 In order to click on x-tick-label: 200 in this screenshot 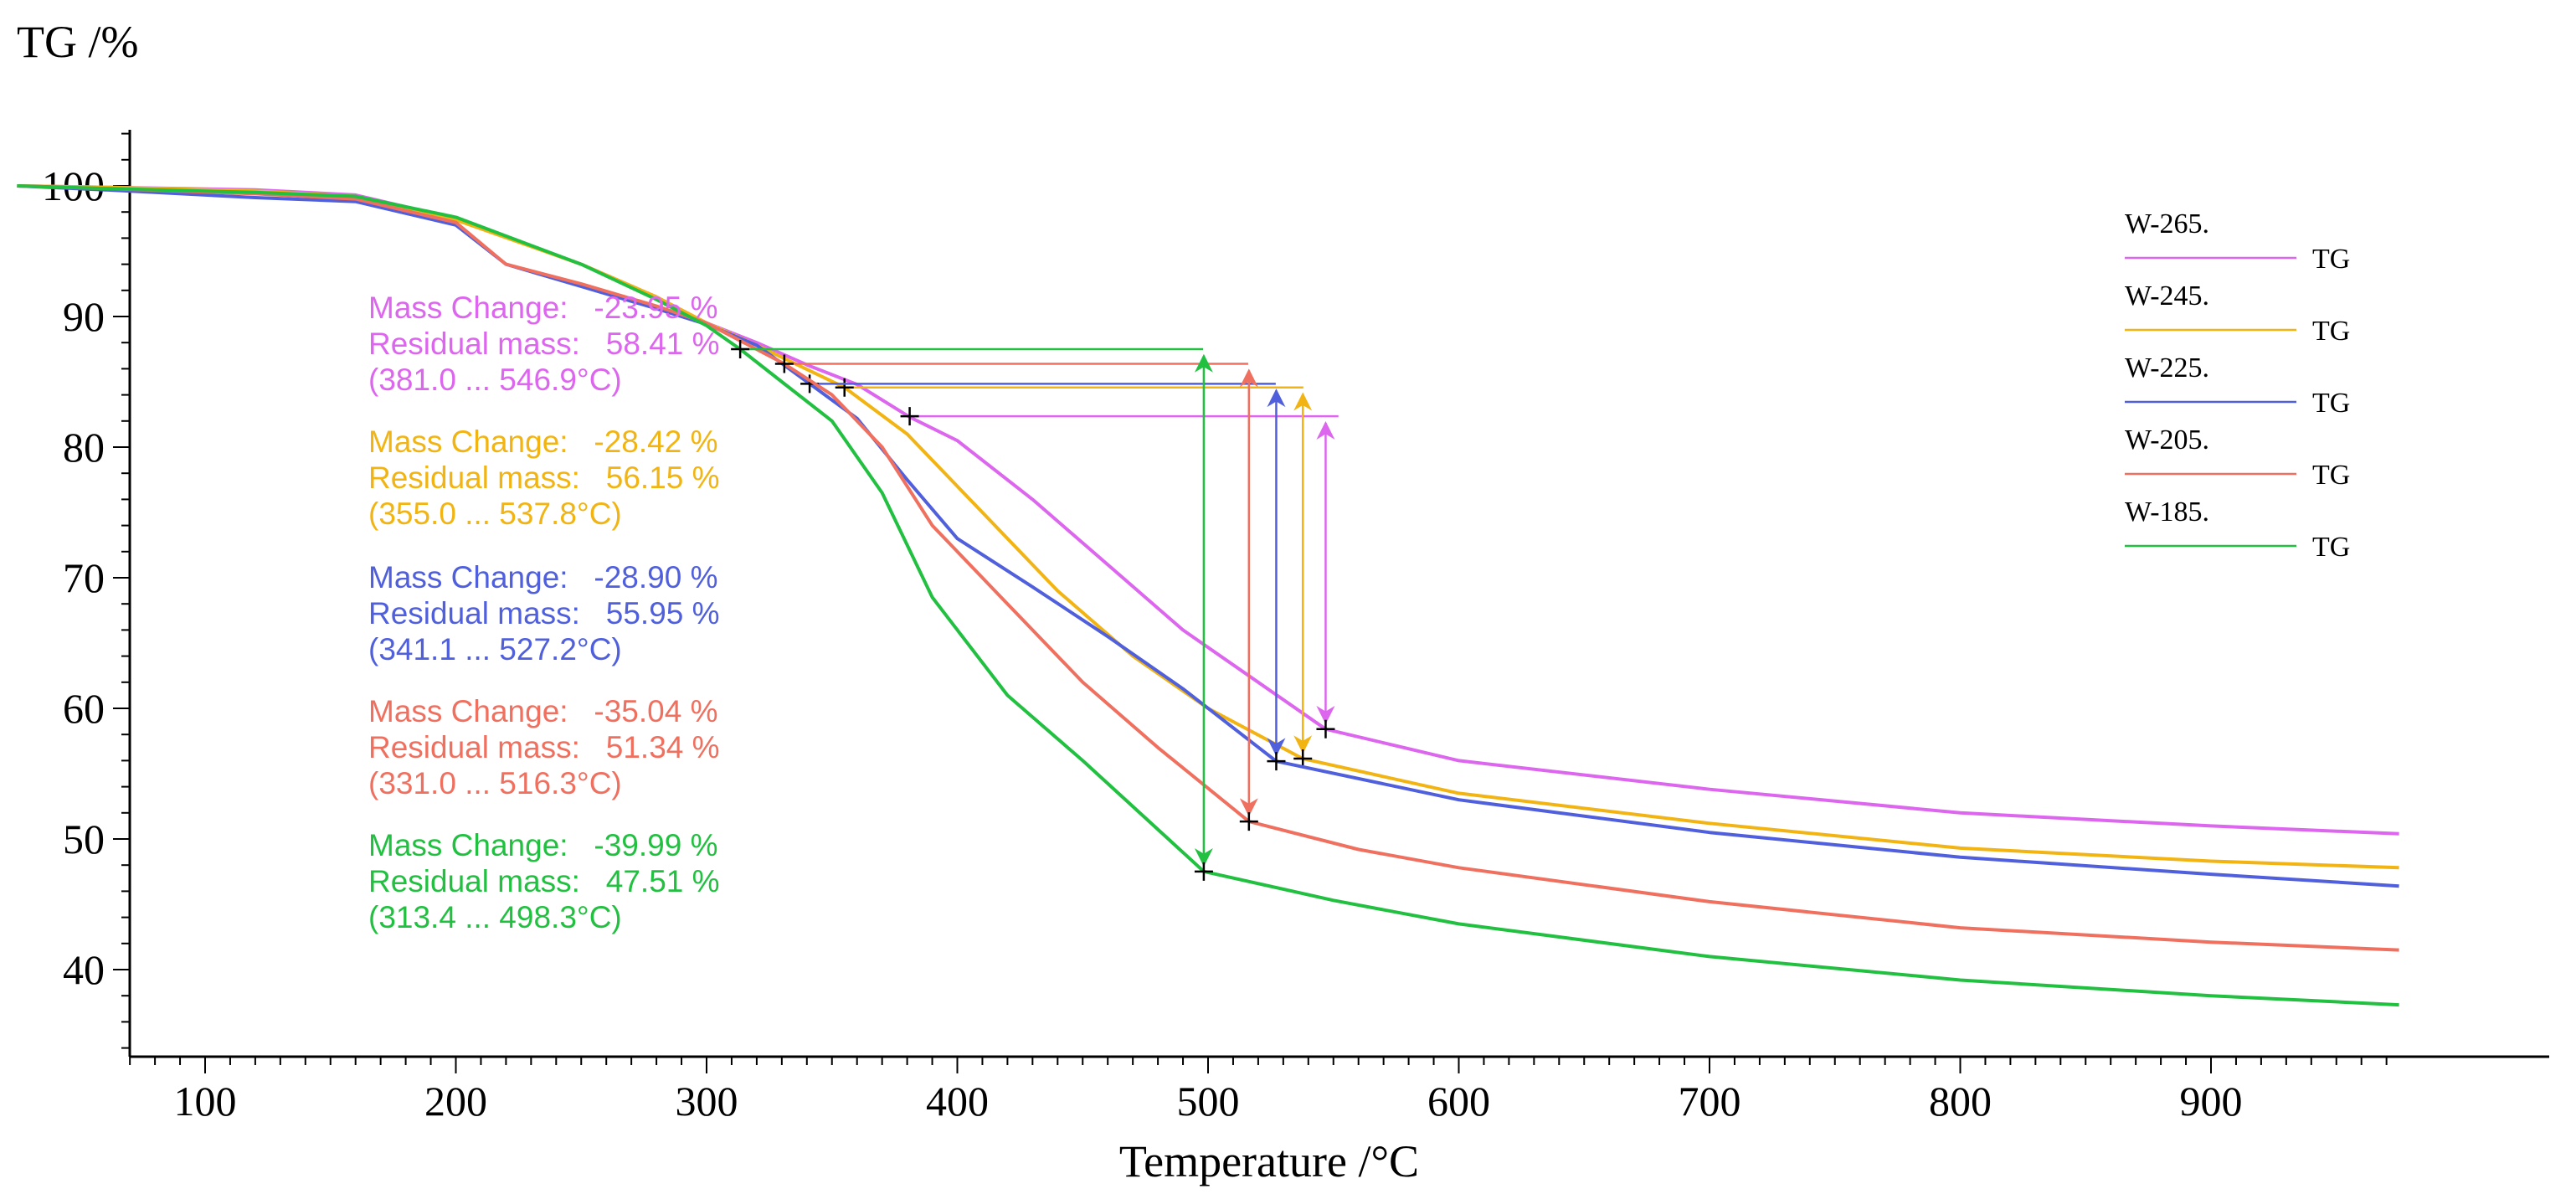, I will do `click(456, 1102)`.